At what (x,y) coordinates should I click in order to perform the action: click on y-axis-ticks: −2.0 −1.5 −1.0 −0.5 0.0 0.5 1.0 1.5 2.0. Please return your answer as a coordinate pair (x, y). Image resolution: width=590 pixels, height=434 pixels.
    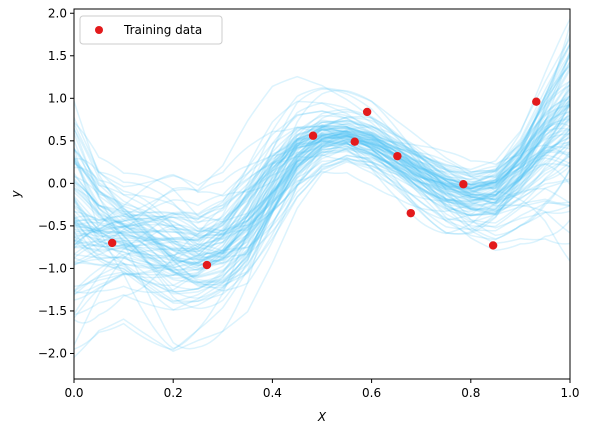
    Looking at the image, I should click on (56, 183).